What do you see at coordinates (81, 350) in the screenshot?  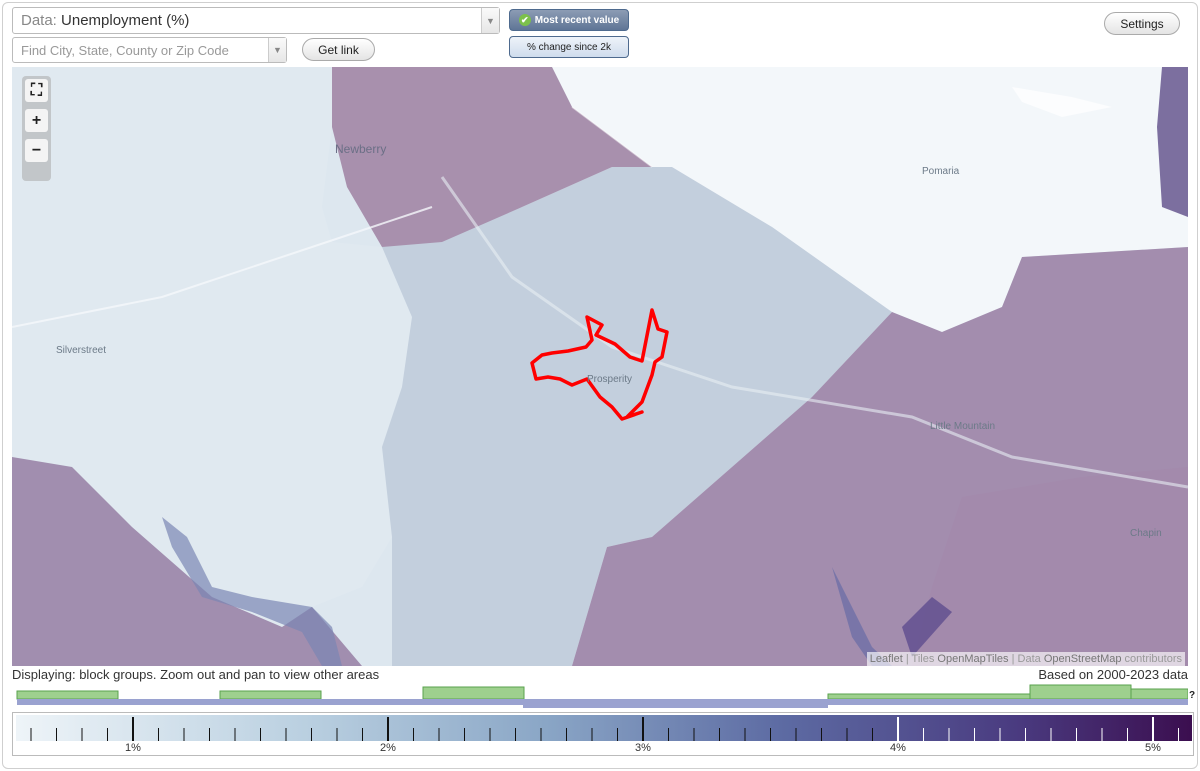 I see `place-label-silverstreet: Silverstreet` at bounding box center [81, 350].